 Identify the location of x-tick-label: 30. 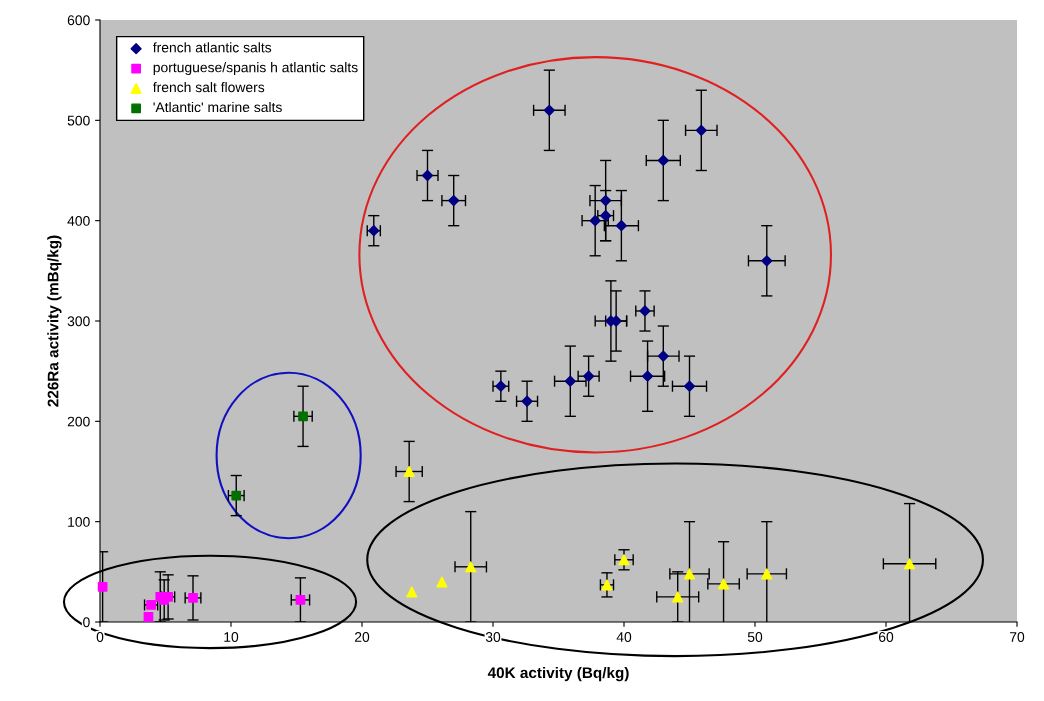
(493, 637).